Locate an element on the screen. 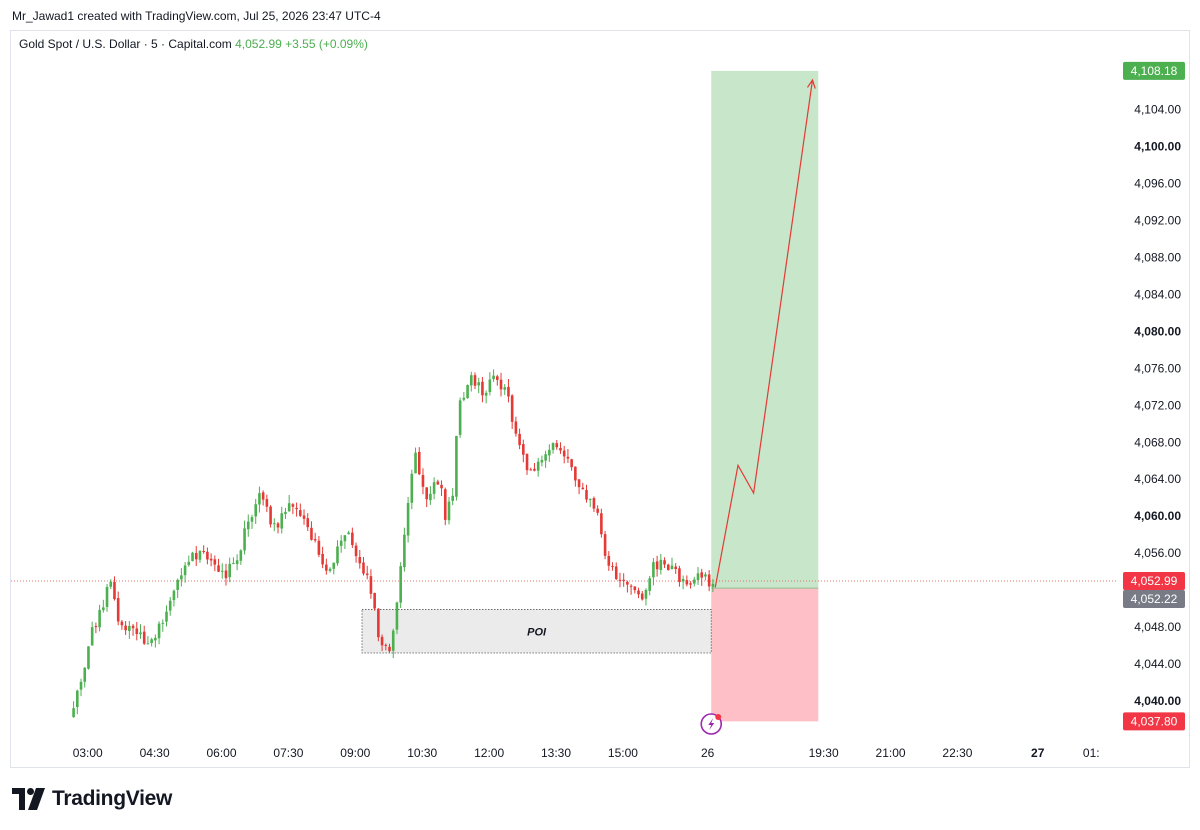 Image resolution: width=1200 pixels, height=830 pixels. time-tick-label: 06:00 is located at coordinates (222, 753).